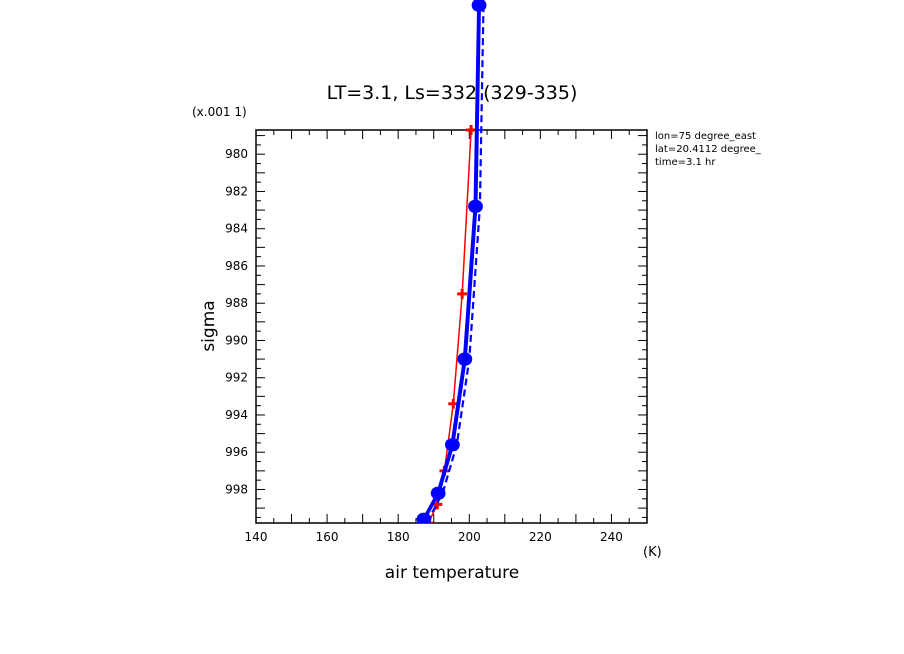 Image resolution: width=904 pixels, height=654 pixels. I want to click on x-tick-label: 220, so click(540, 537).